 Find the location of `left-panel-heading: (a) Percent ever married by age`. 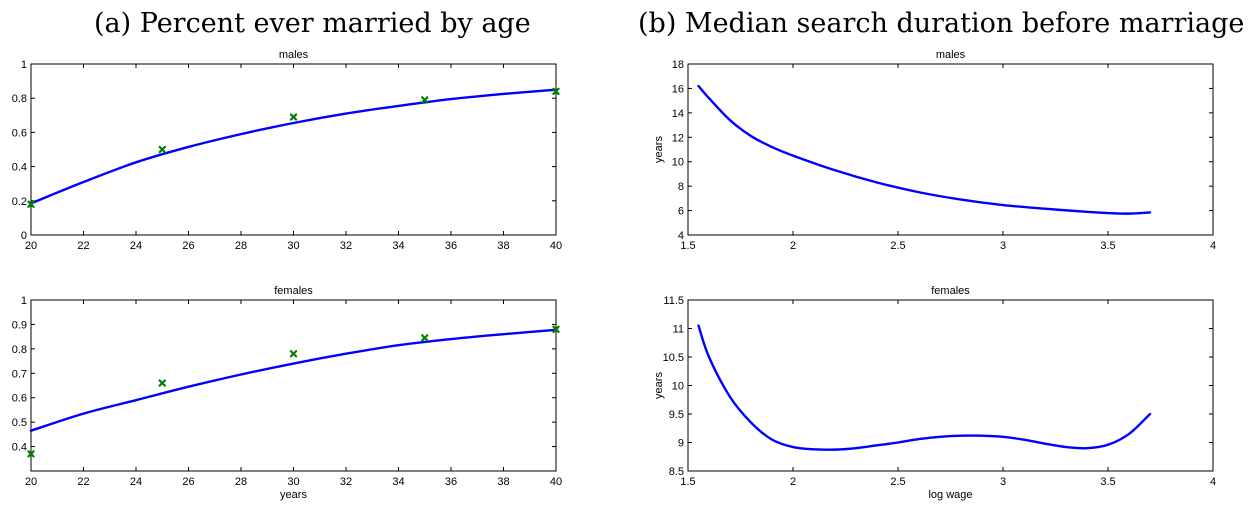

left-panel-heading: (a) Percent ever married by age is located at coordinates (312, 23).